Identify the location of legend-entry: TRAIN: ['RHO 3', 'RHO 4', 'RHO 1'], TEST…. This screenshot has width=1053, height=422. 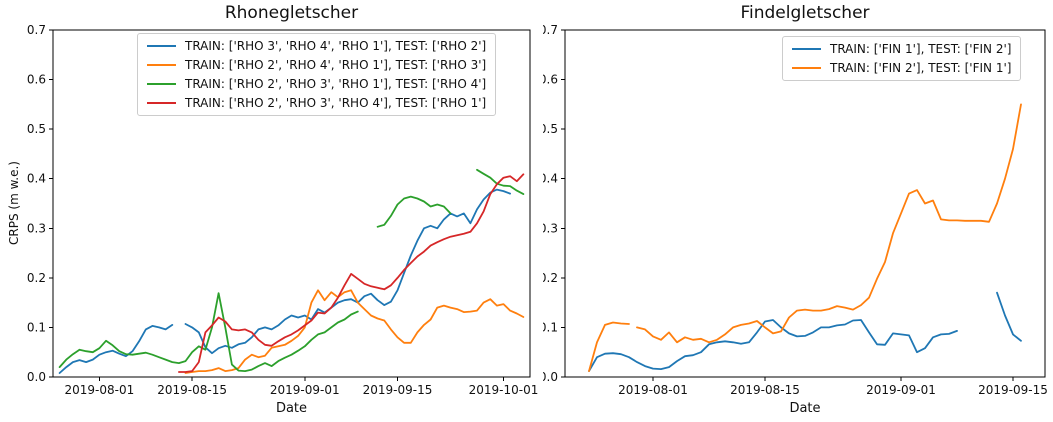
(316, 46).